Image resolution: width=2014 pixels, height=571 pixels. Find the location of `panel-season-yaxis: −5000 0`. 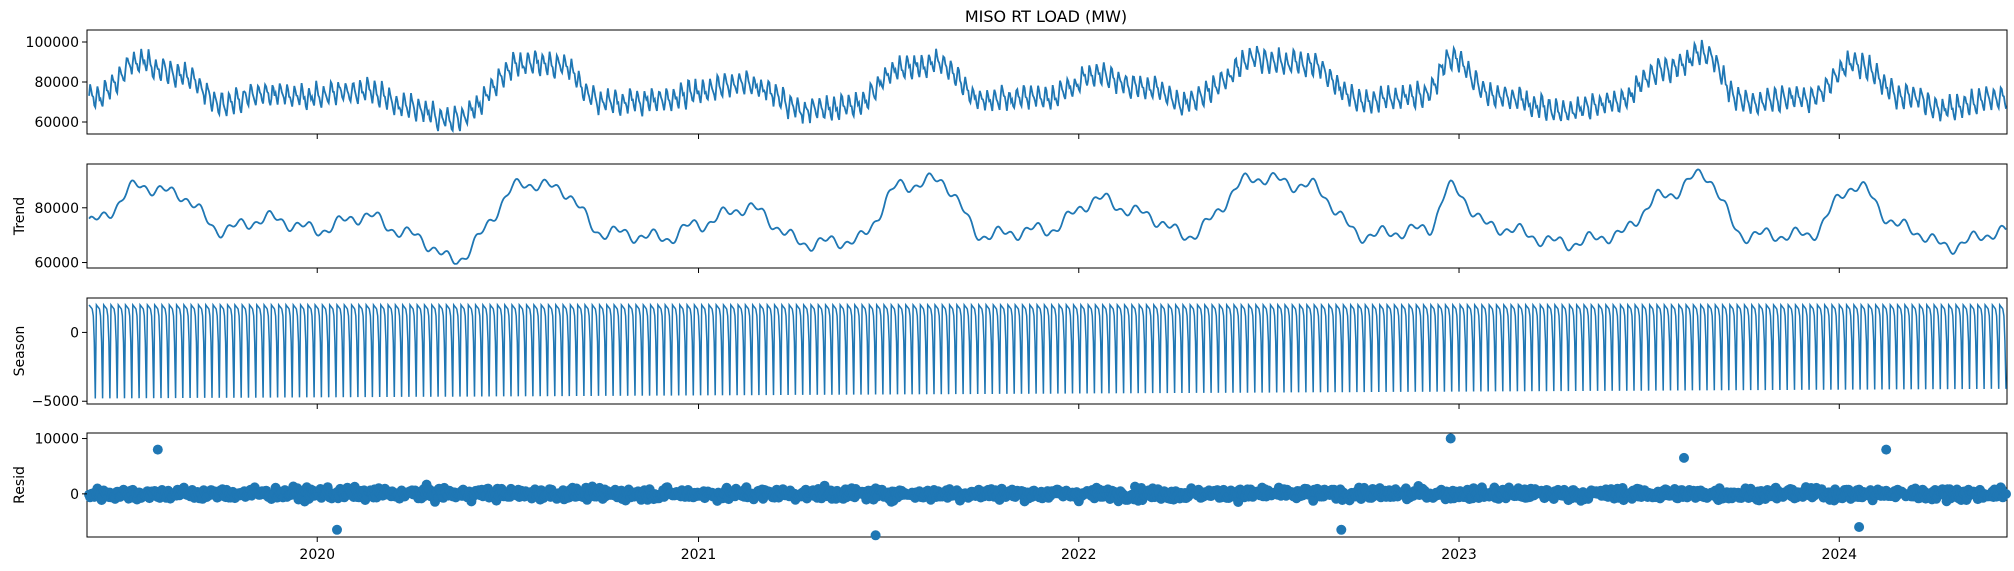

panel-season-yaxis: −5000 0 is located at coordinates (59, 367).